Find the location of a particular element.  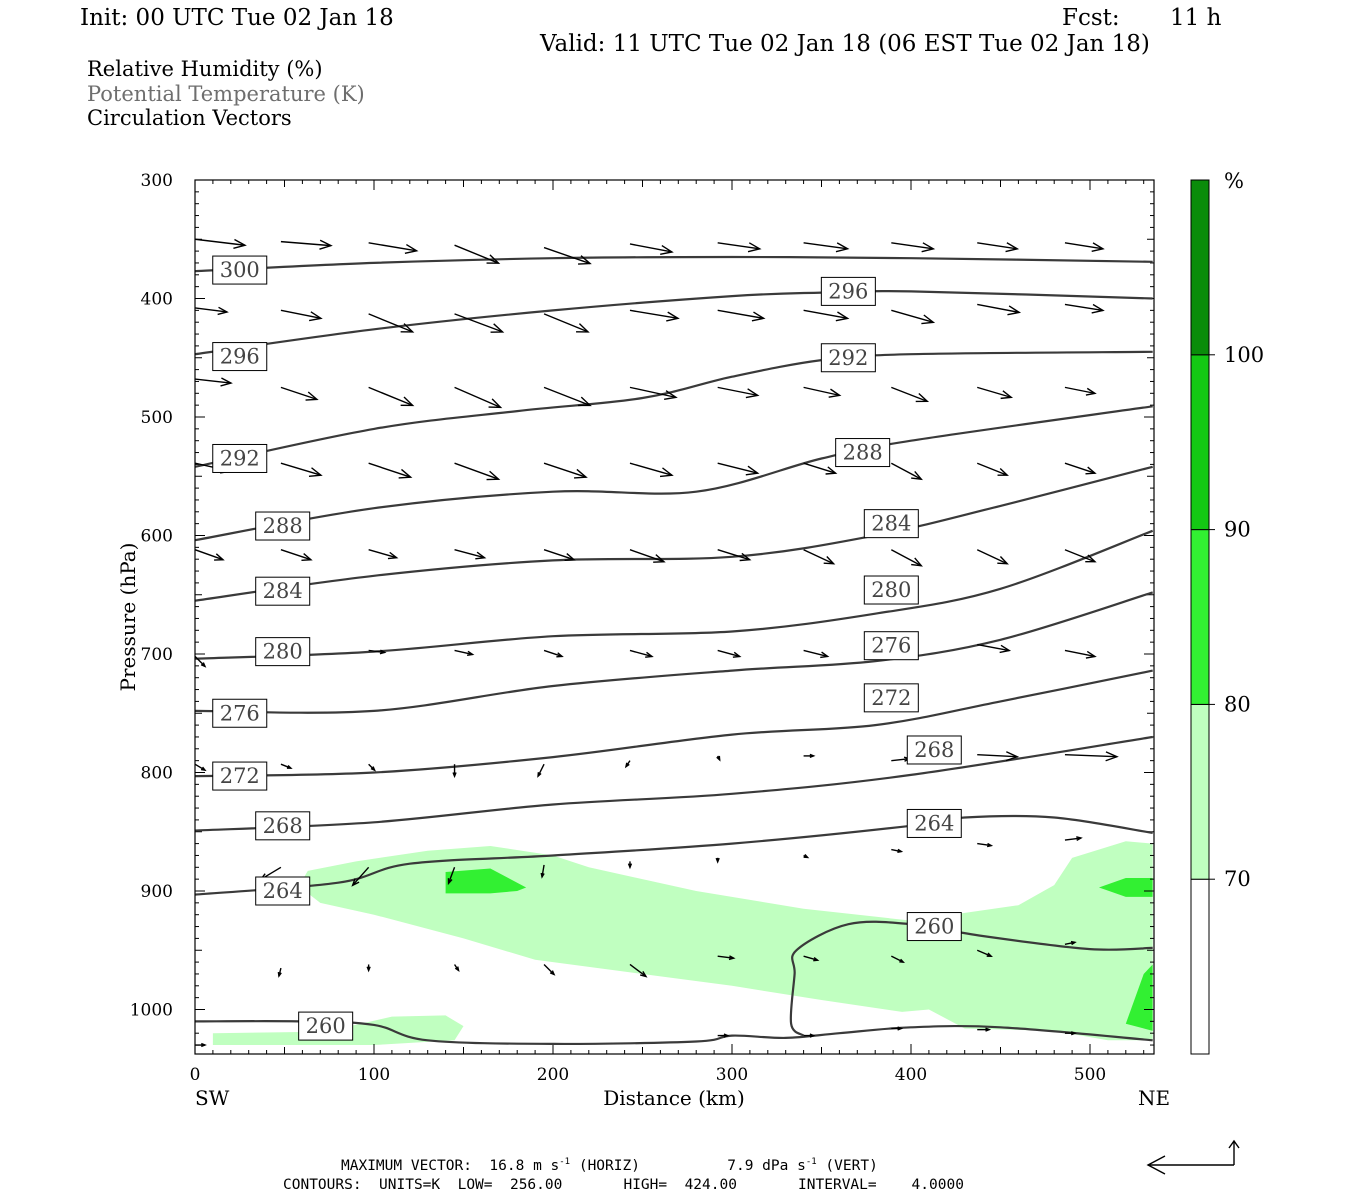

y-tick-label-400: 400 is located at coordinates (157, 300).